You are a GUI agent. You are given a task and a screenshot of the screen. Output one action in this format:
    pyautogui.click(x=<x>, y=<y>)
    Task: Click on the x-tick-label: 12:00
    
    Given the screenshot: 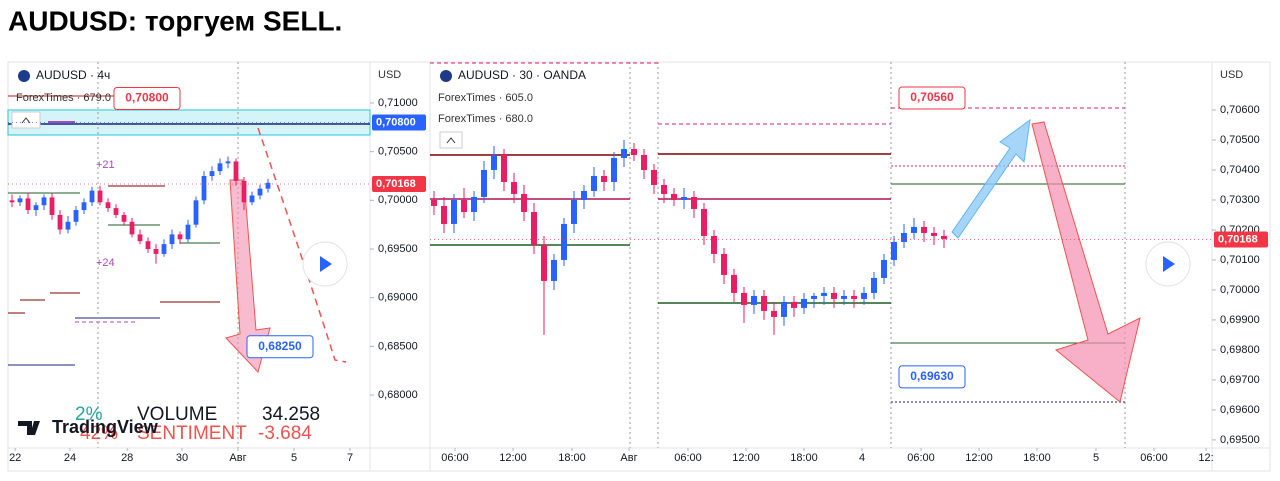 What is the action you would take?
    pyautogui.click(x=979, y=458)
    